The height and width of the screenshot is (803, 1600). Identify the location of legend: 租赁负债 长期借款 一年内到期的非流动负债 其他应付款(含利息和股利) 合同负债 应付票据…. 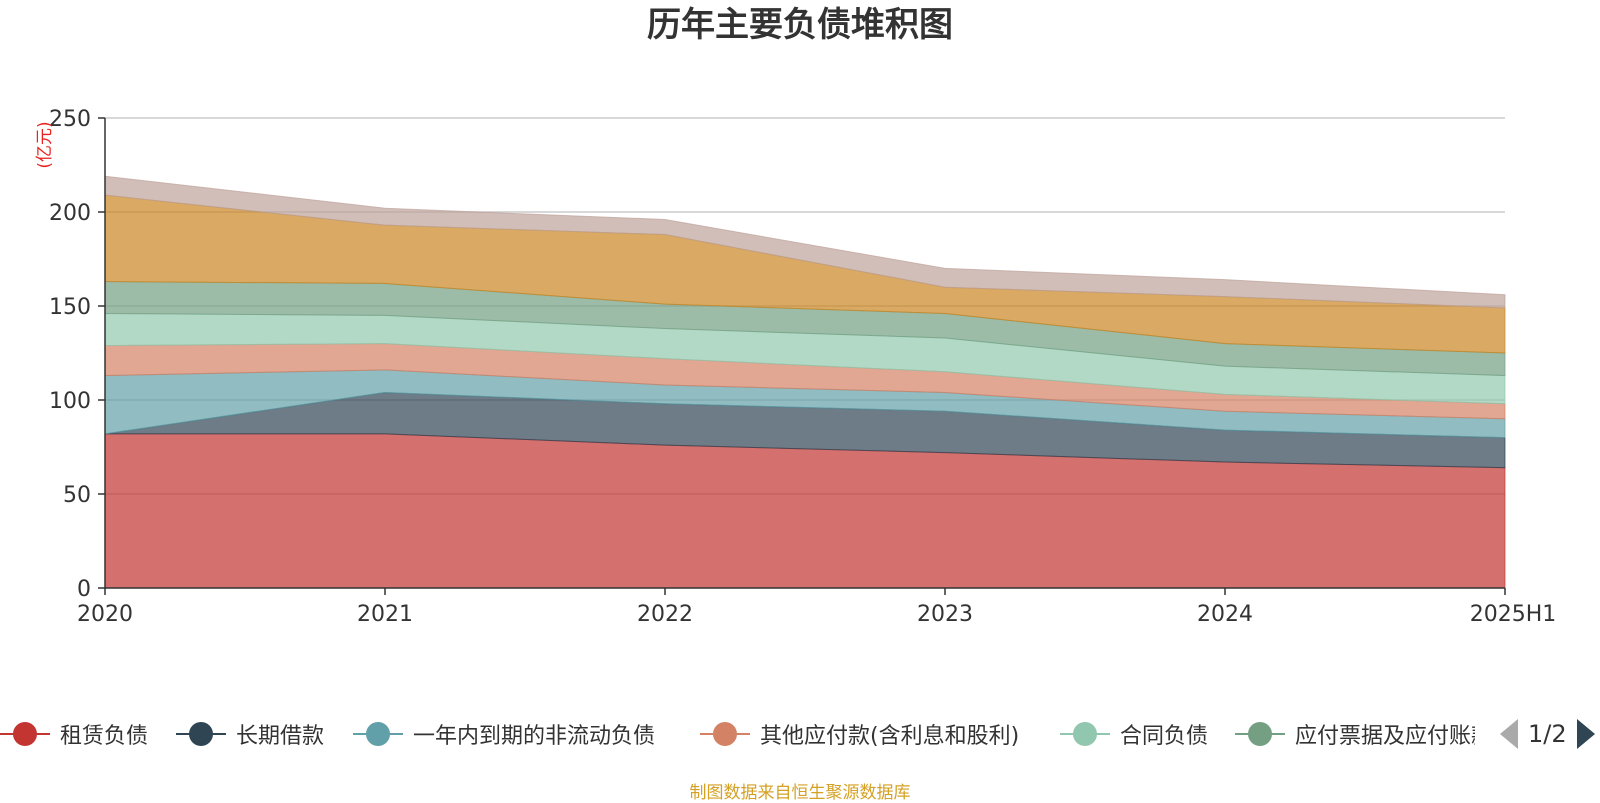
(800, 734).